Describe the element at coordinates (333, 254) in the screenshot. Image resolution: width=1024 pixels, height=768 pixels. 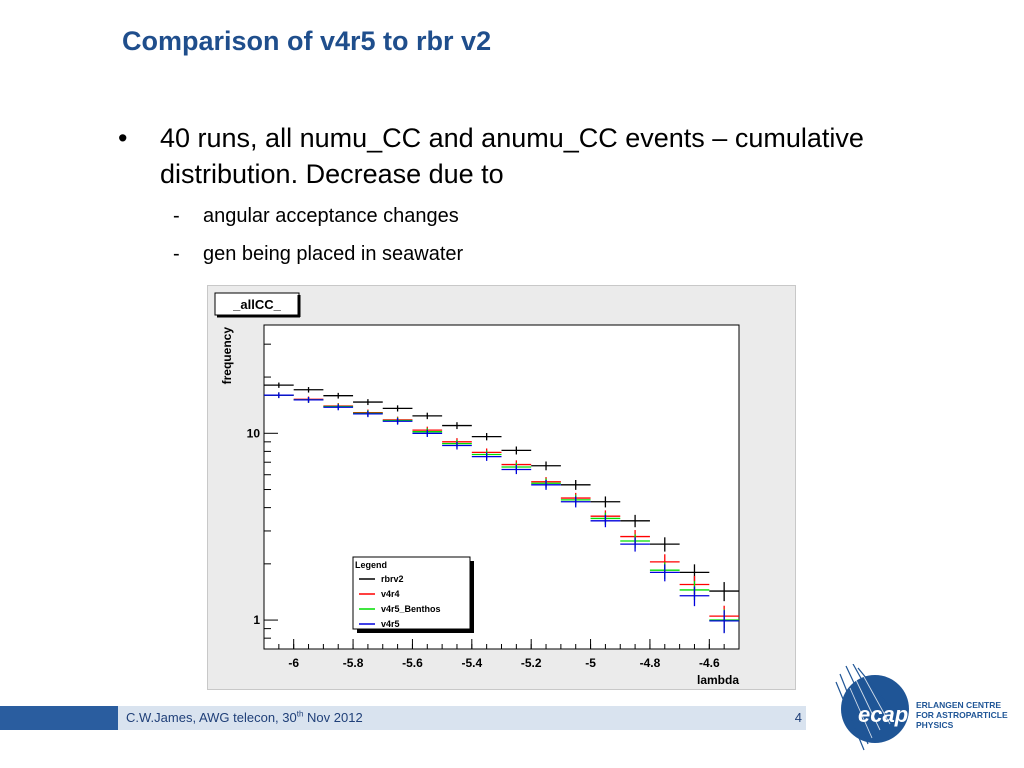
I see `sub-bullet-text: gen being placed in seawater` at that location.